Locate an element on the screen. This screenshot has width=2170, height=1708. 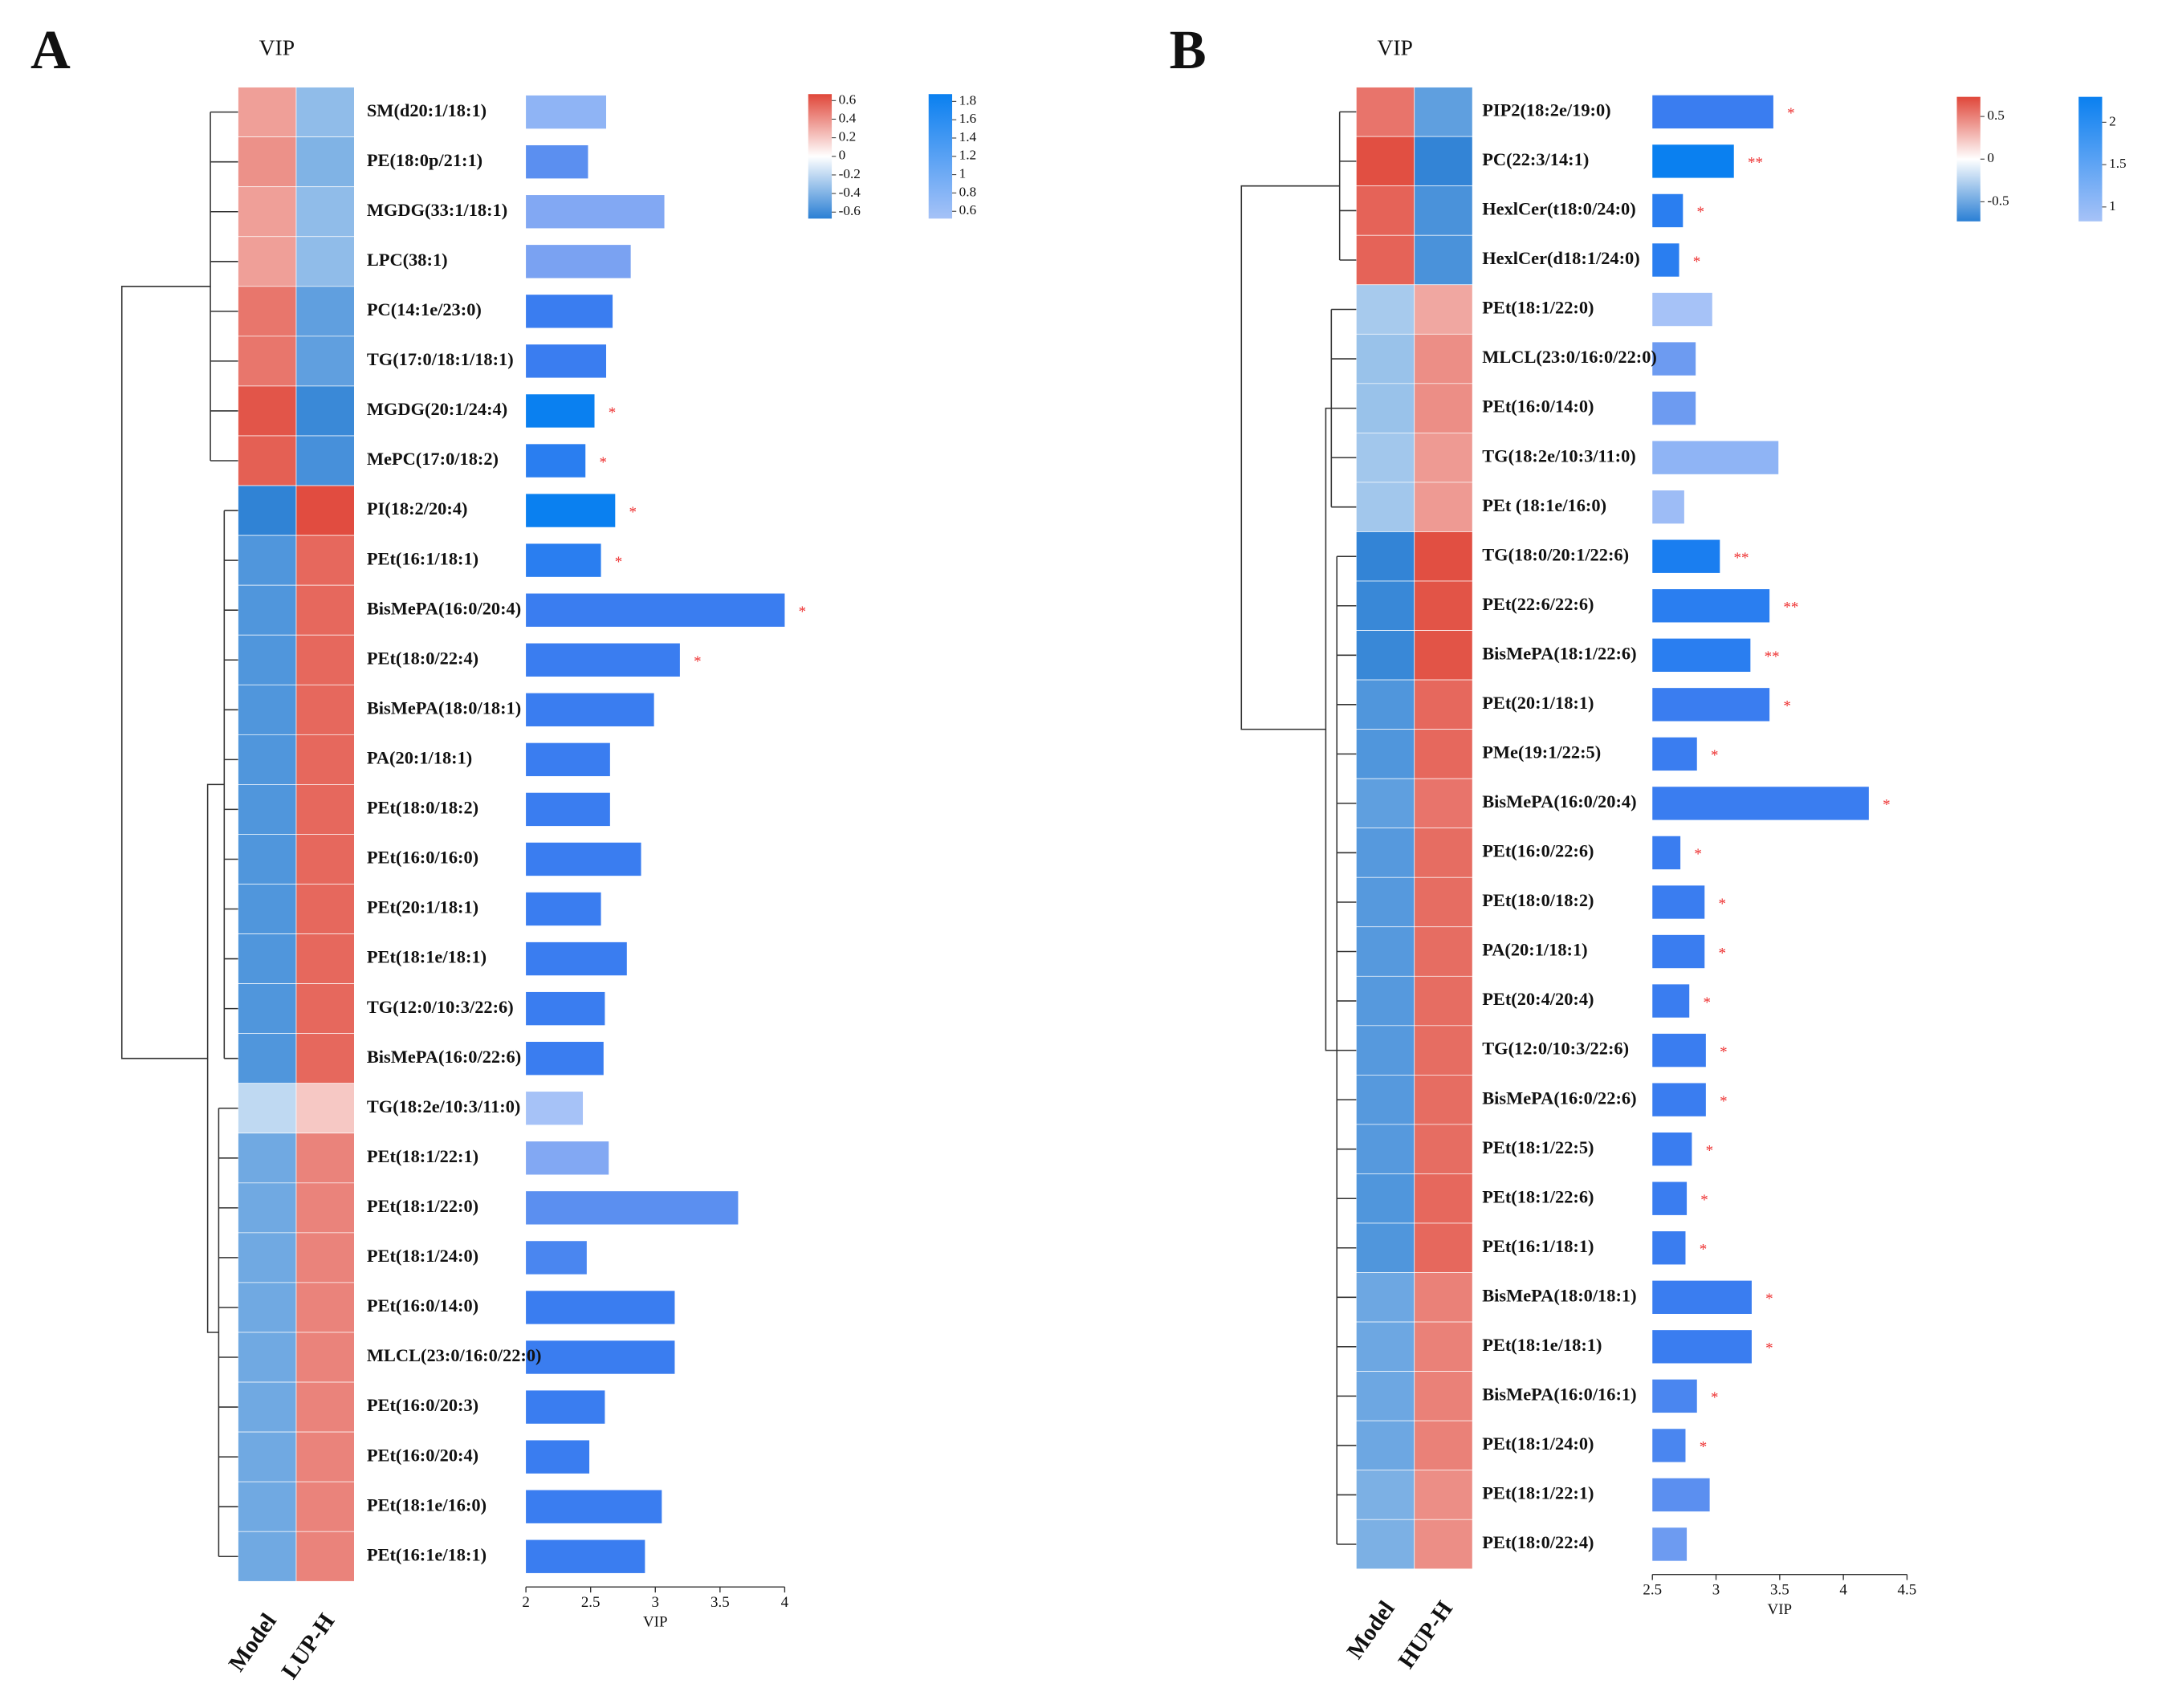
panel-label: A is located at coordinates (51, 50).